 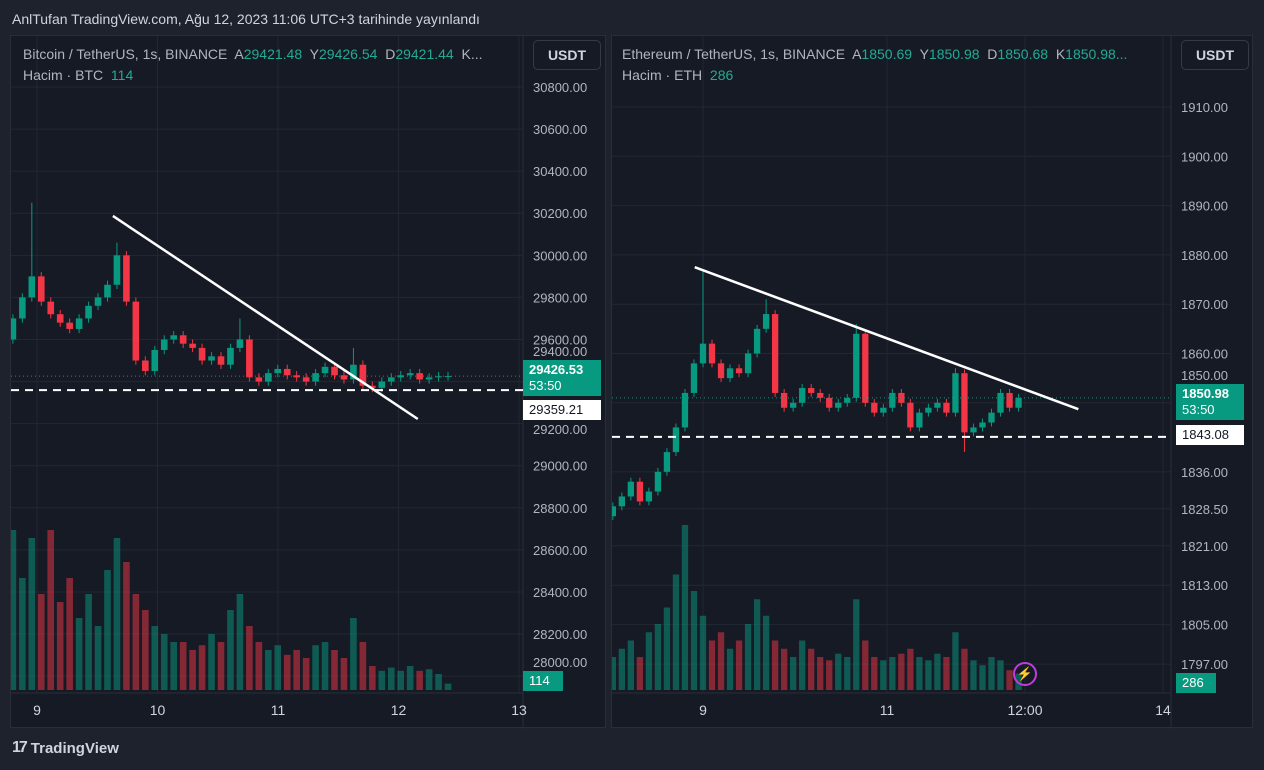 I want to click on open-value: 1850.69, so click(x=887, y=54).